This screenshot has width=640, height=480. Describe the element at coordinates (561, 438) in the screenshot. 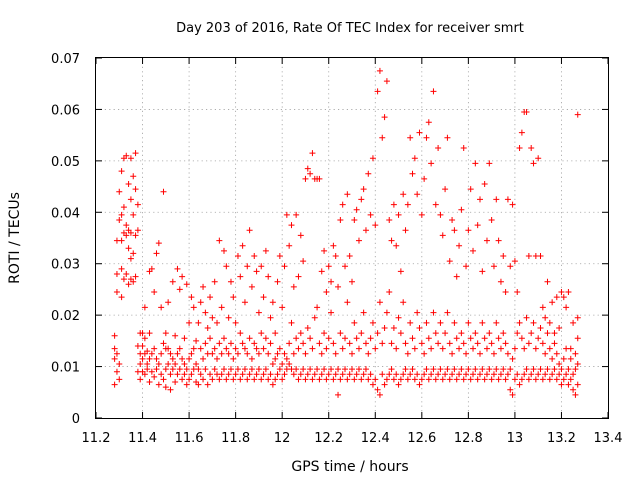

I see `x-tick-label: 13.2` at that location.